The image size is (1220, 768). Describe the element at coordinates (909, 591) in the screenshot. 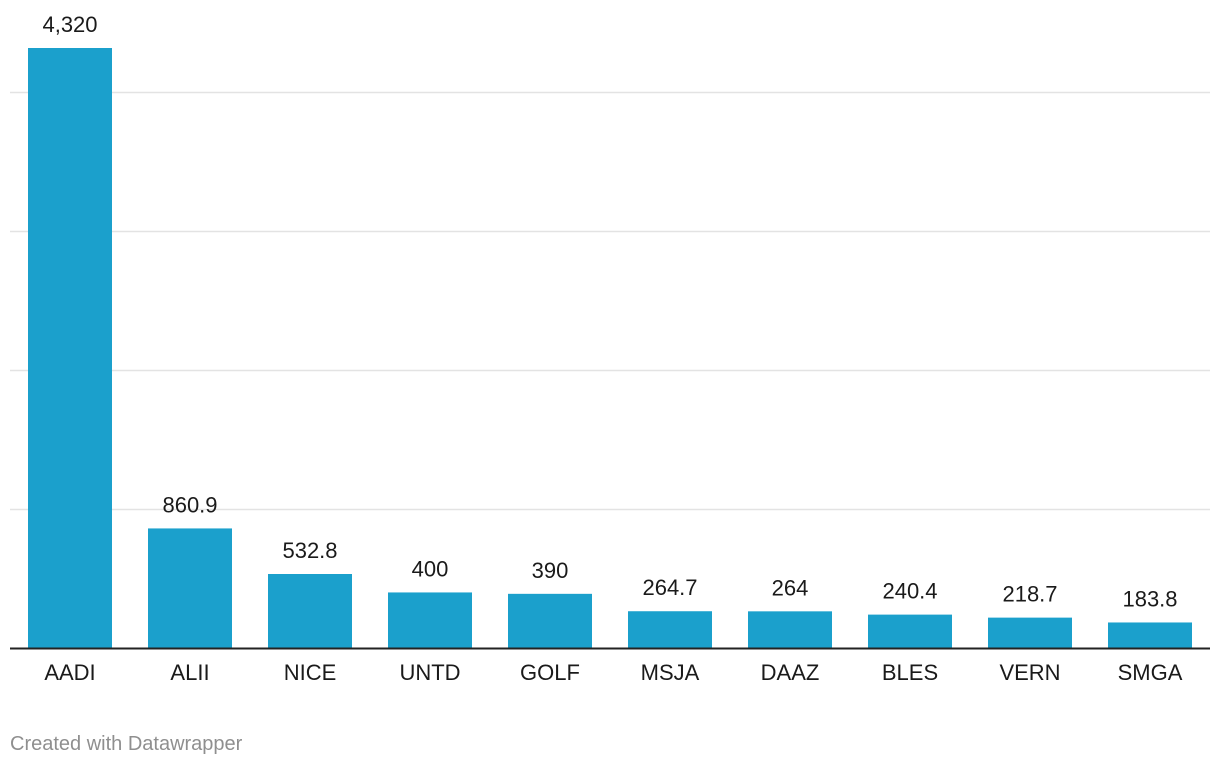

I see `bar-value-label: 240.4` at that location.